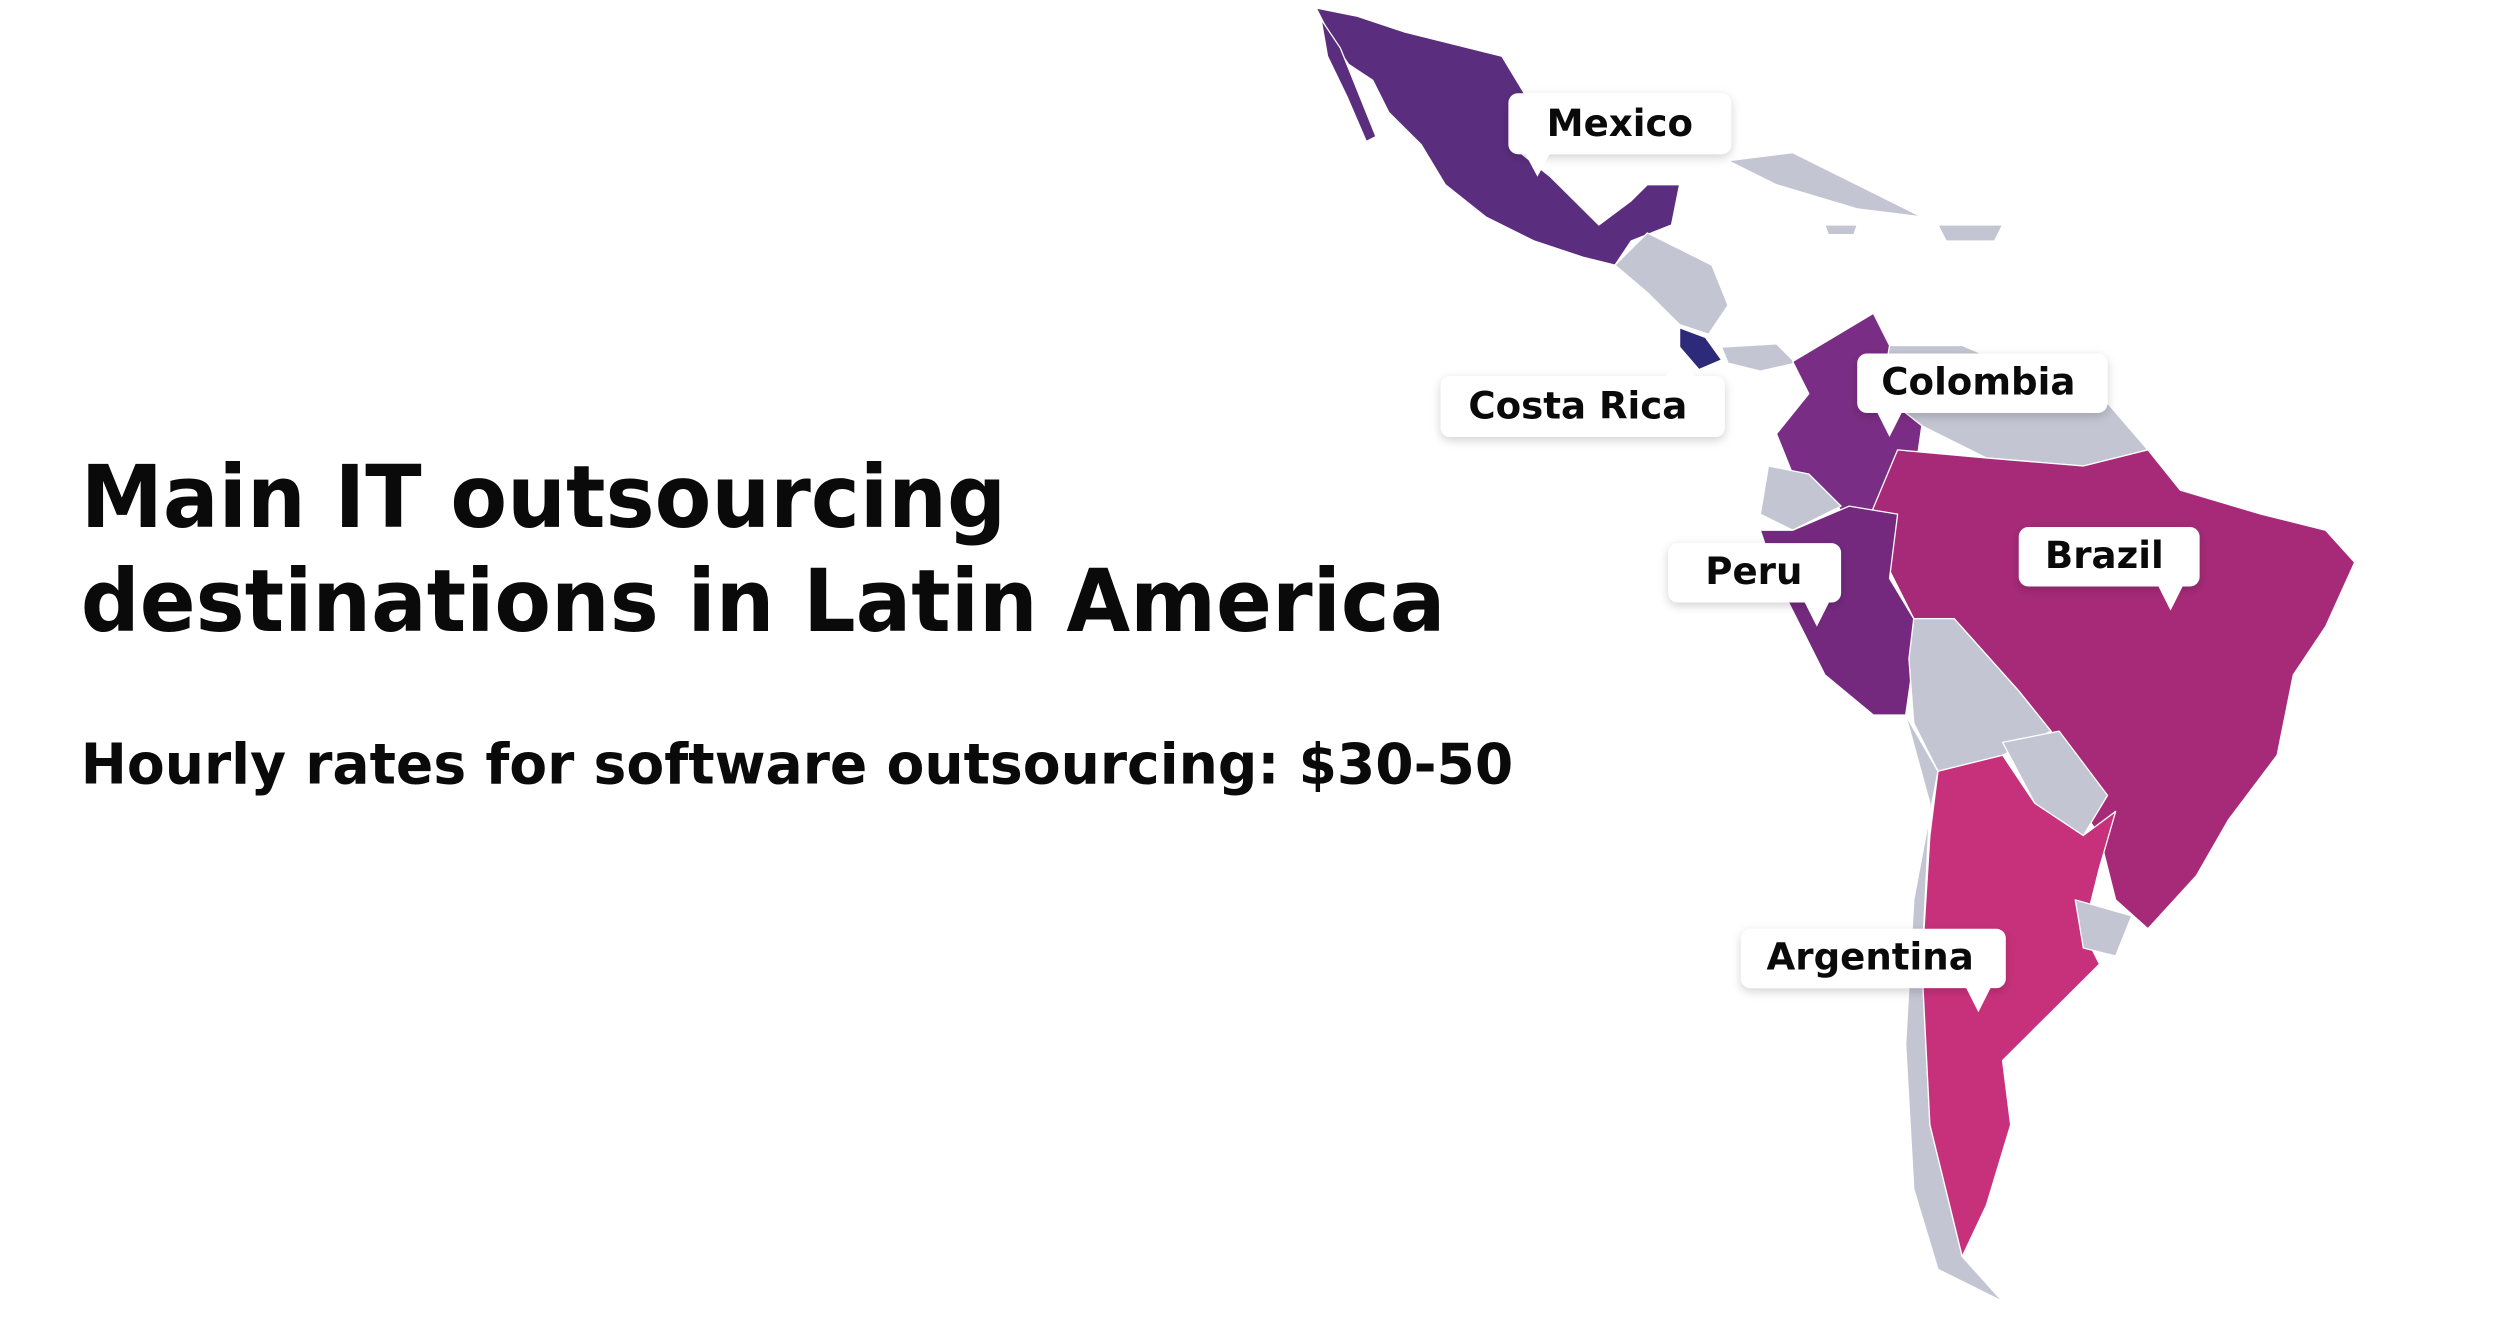 The width and height of the screenshot is (2500, 1324). I want to click on callout: Costa Rica, so click(1582, 395).